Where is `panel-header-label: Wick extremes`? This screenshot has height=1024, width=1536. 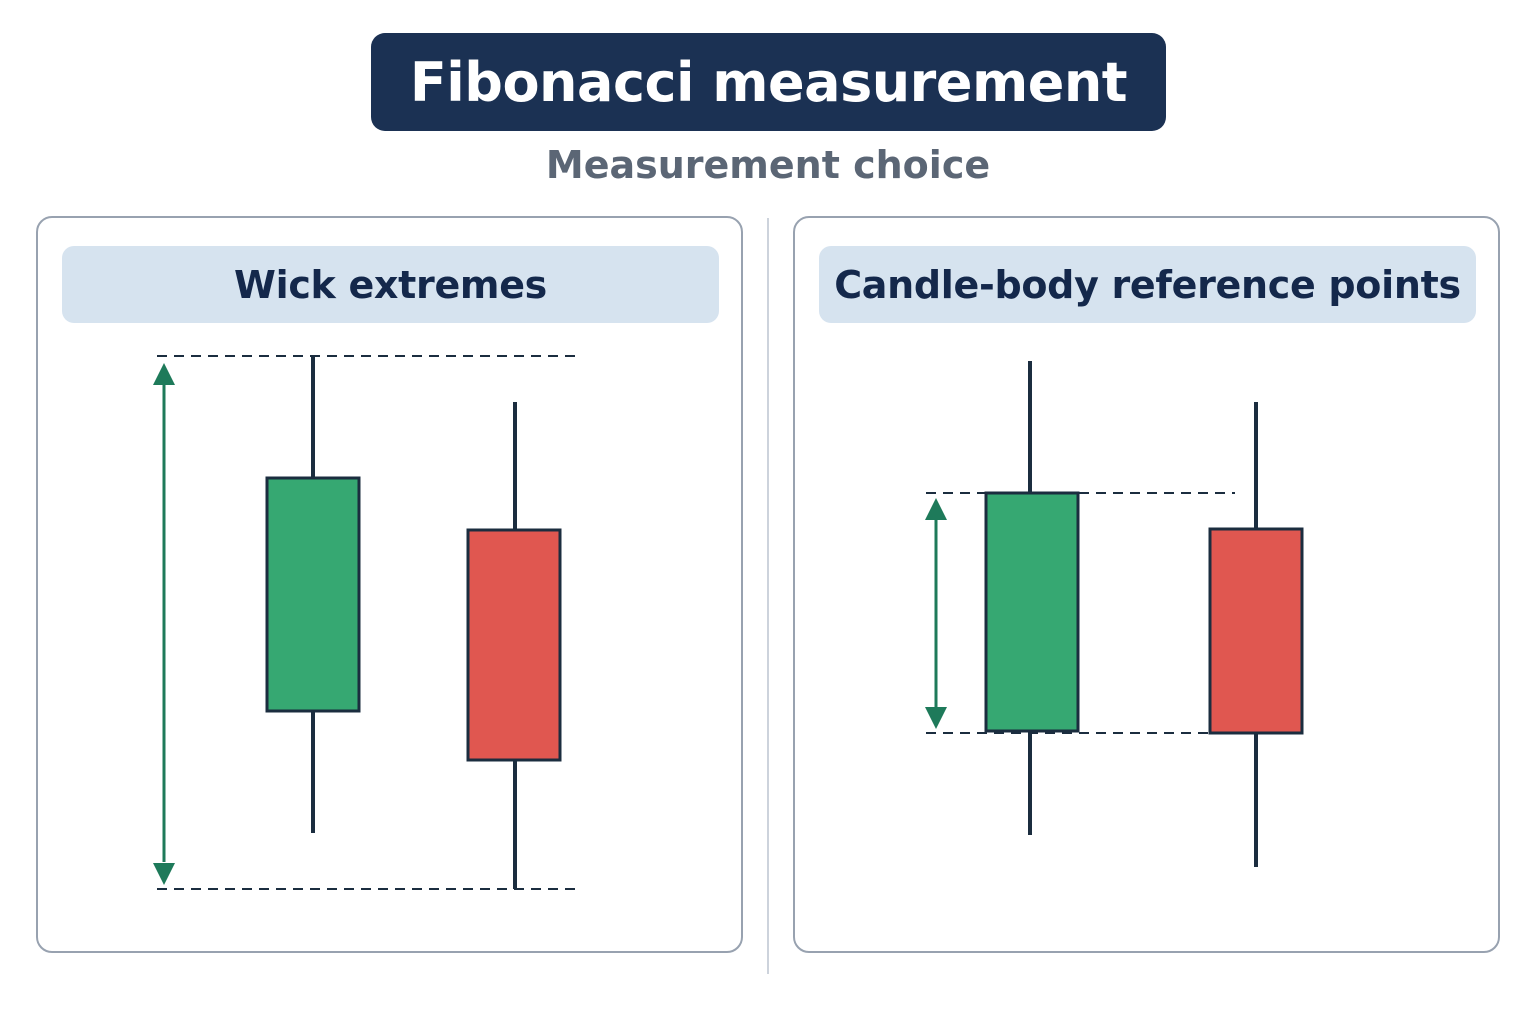 panel-header-label: Wick extremes is located at coordinates (390, 284).